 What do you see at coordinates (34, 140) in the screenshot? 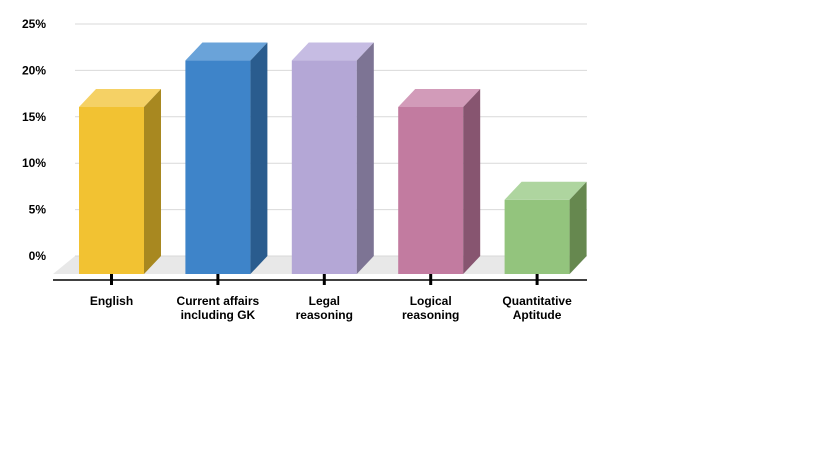
I see `y-axis-ticks: 0% 5% 10% 15% 20% 25%` at bounding box center [34, 140].